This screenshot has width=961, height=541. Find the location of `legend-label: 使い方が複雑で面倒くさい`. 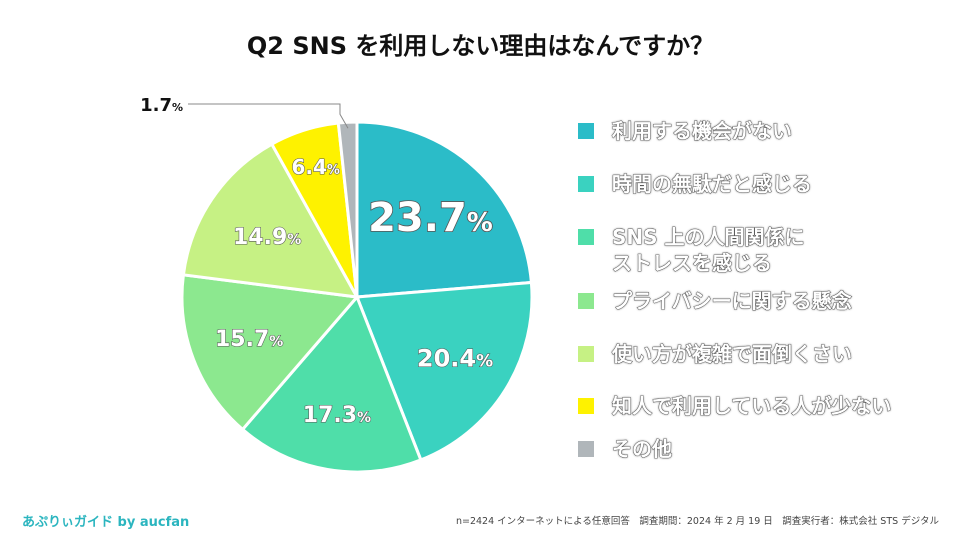

legend-label: 使い方が複雑で面倒くさい is located at coordinates (732, 354).